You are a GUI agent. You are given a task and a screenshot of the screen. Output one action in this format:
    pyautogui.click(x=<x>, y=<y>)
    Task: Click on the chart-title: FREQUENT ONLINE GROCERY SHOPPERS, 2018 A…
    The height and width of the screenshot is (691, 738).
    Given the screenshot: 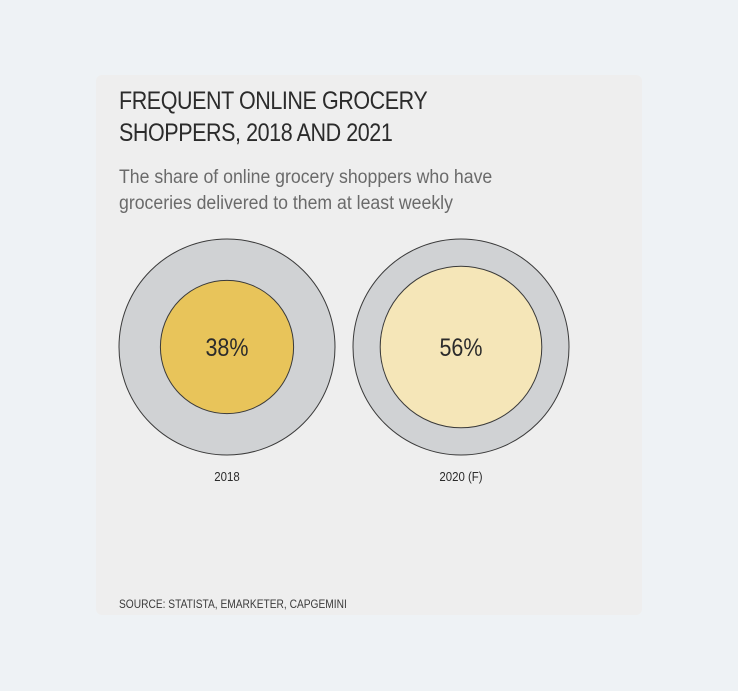 What is the action you would take?
    pyautogui.click(x=273, y=117)
    